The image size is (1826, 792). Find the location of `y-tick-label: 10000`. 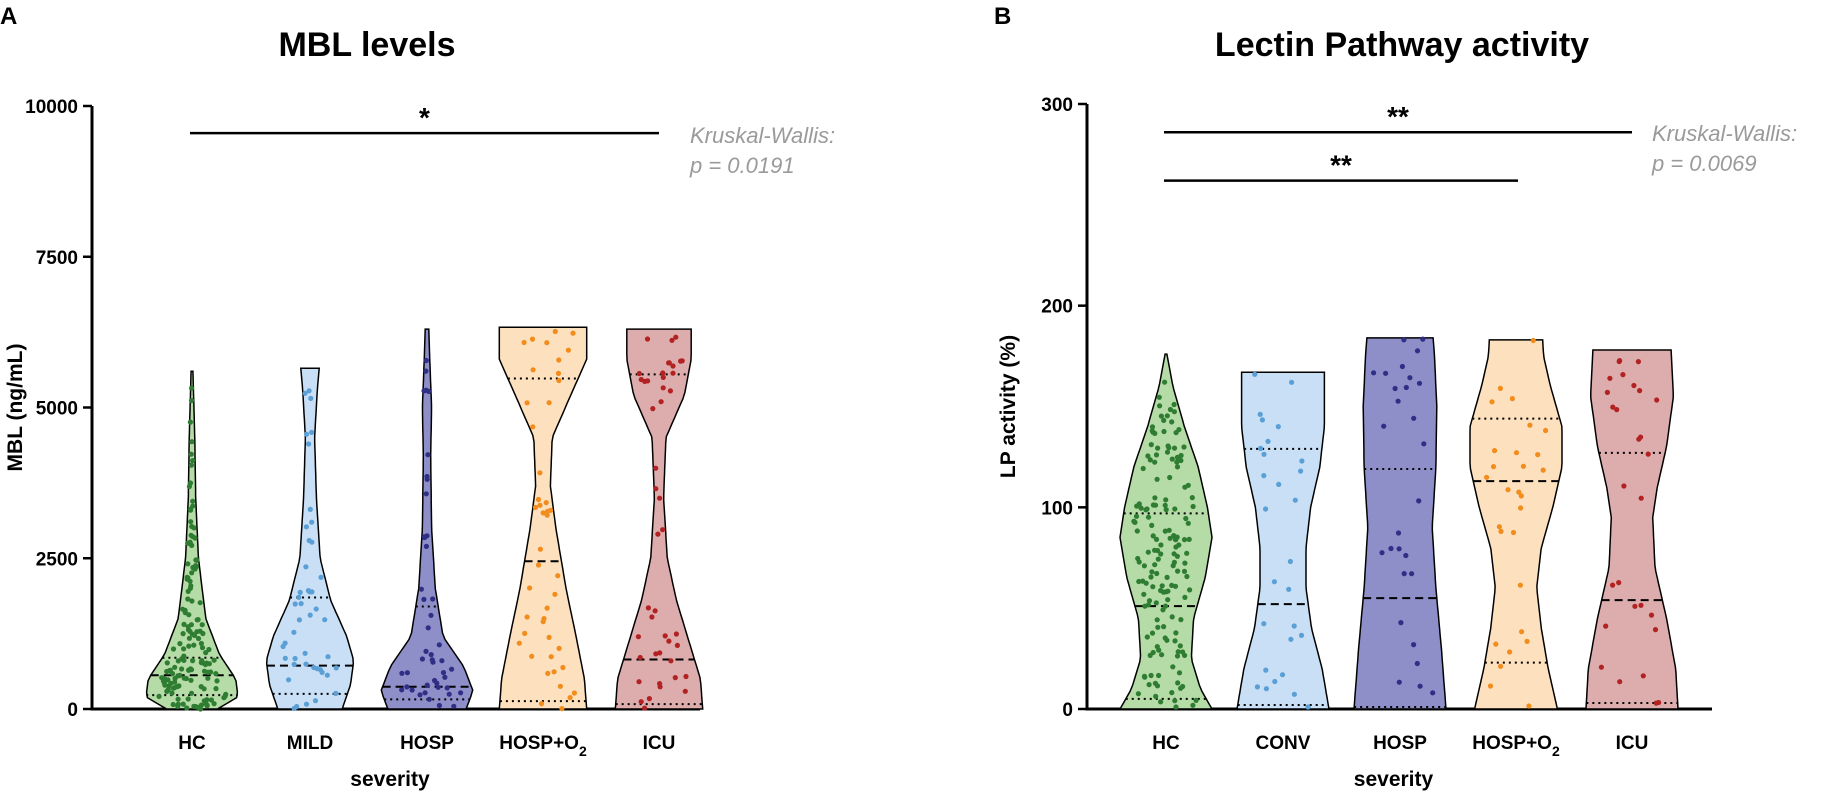

y-tick-label: 10000 is located at coordinates (51, 107).